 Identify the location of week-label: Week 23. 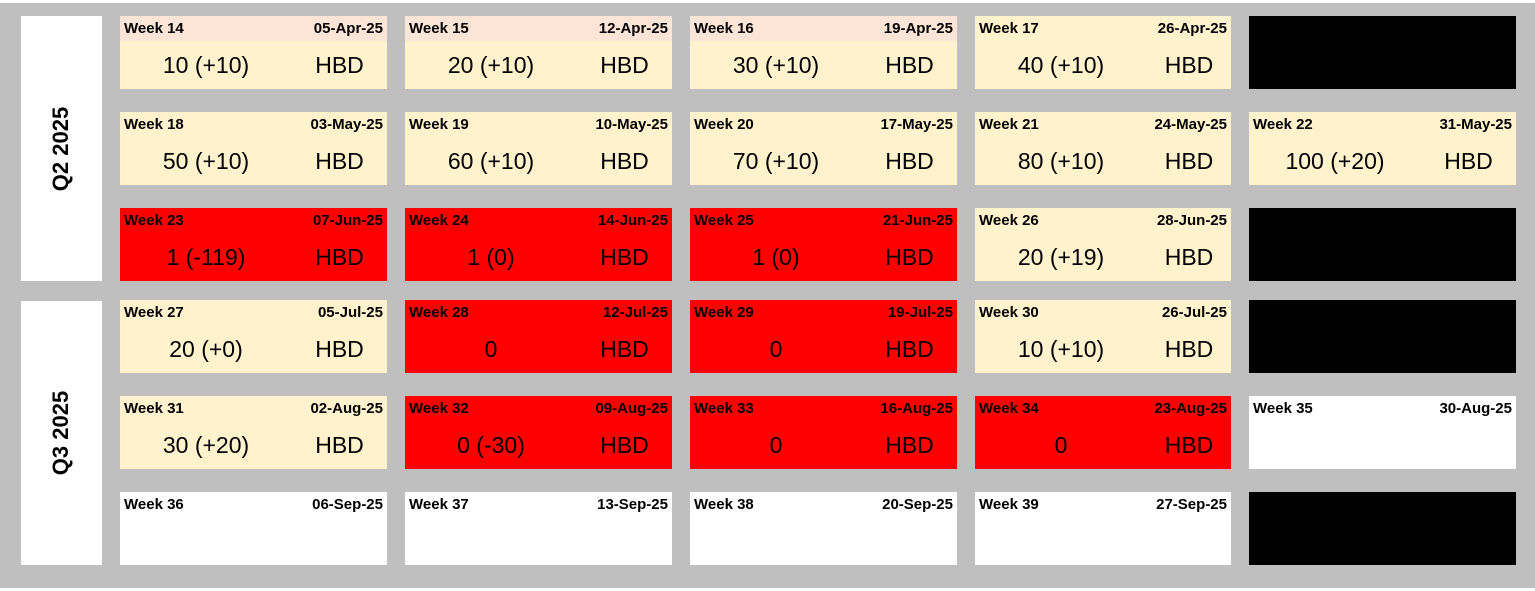
(154, 220).